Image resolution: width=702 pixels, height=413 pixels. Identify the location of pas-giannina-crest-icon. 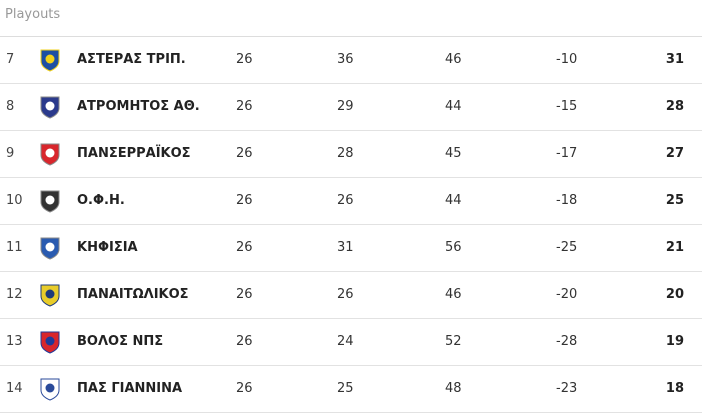
(50, 389).